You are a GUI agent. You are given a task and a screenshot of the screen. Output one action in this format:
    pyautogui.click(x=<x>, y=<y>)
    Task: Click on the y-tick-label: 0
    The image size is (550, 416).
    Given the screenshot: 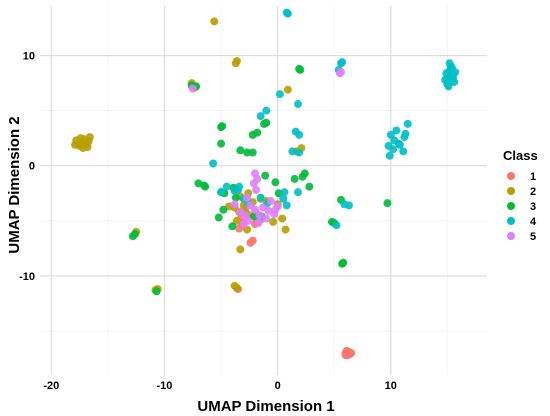 What is the action you would take?
    pyautogui.click(x=32, y=167)
    